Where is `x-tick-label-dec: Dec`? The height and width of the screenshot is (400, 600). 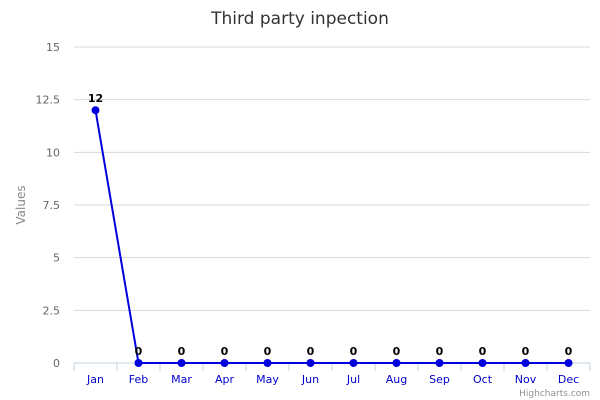
x-tick-label-dec: Dec is located at coordinates (568, 379).